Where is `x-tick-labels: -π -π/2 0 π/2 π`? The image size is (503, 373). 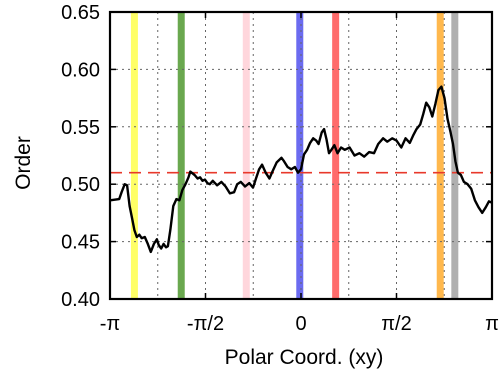 x-tick-labels: -π -π/2 0 π/2 π is located at coordinates (299, 324).